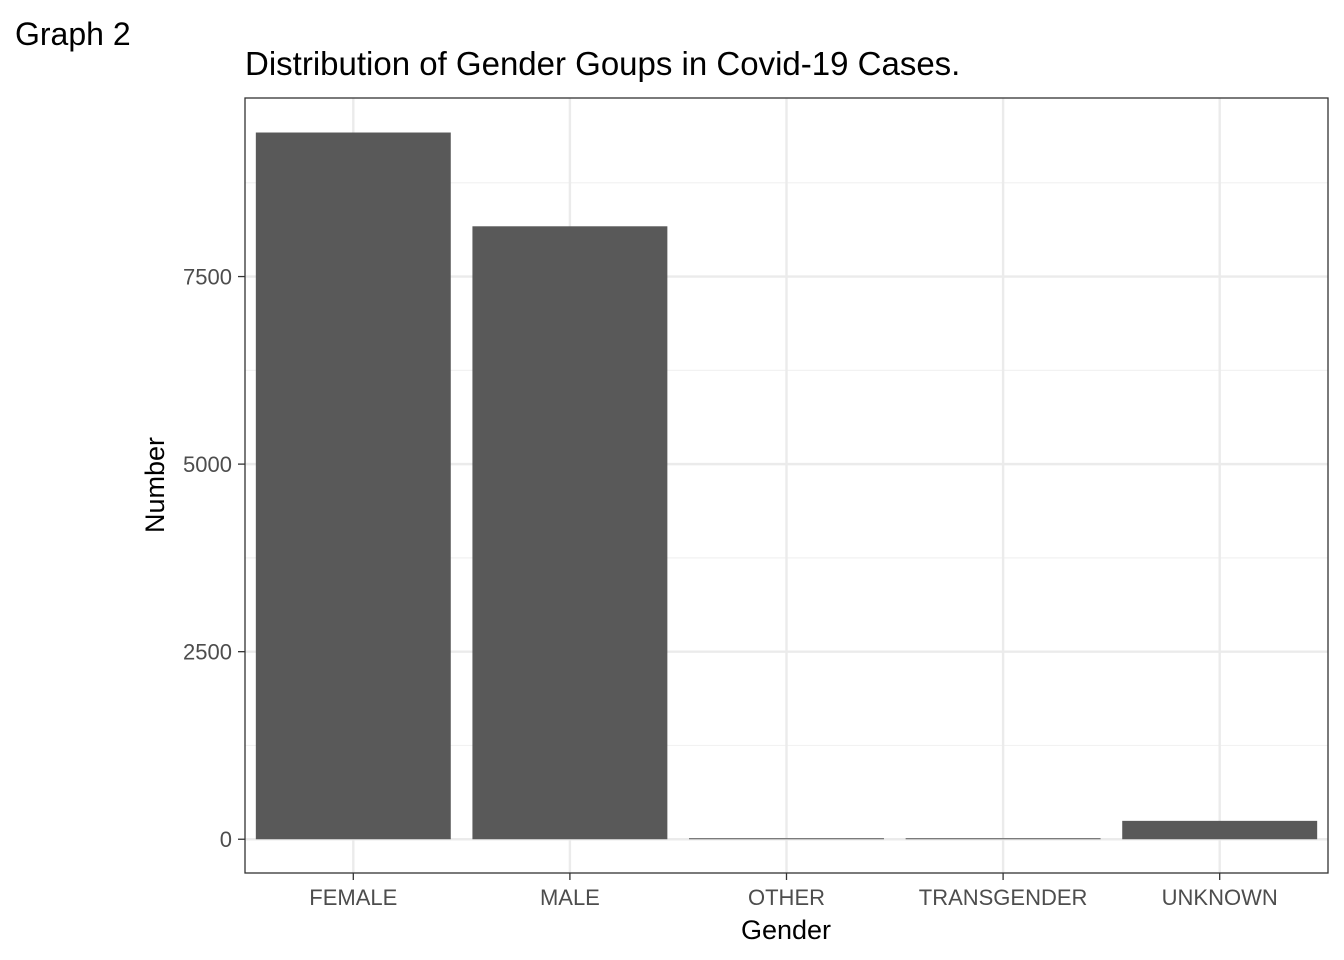 The image size is (1344, 960). I want to click on bar-unknown, so click(1220, 830).